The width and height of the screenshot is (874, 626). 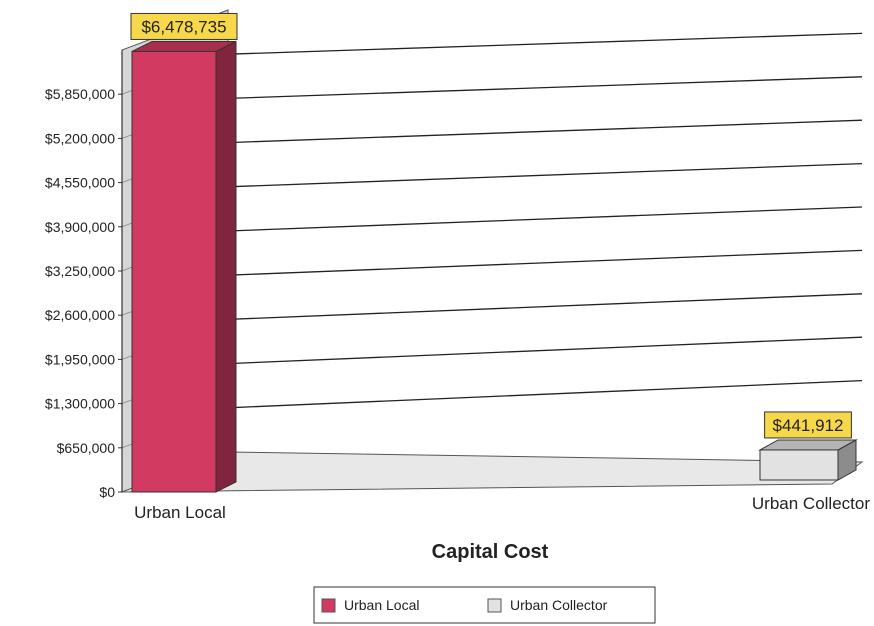 What do you see at coordinates (226, 266) in the screenshot?
I see `bar-side` at bounding box center [226, 266].